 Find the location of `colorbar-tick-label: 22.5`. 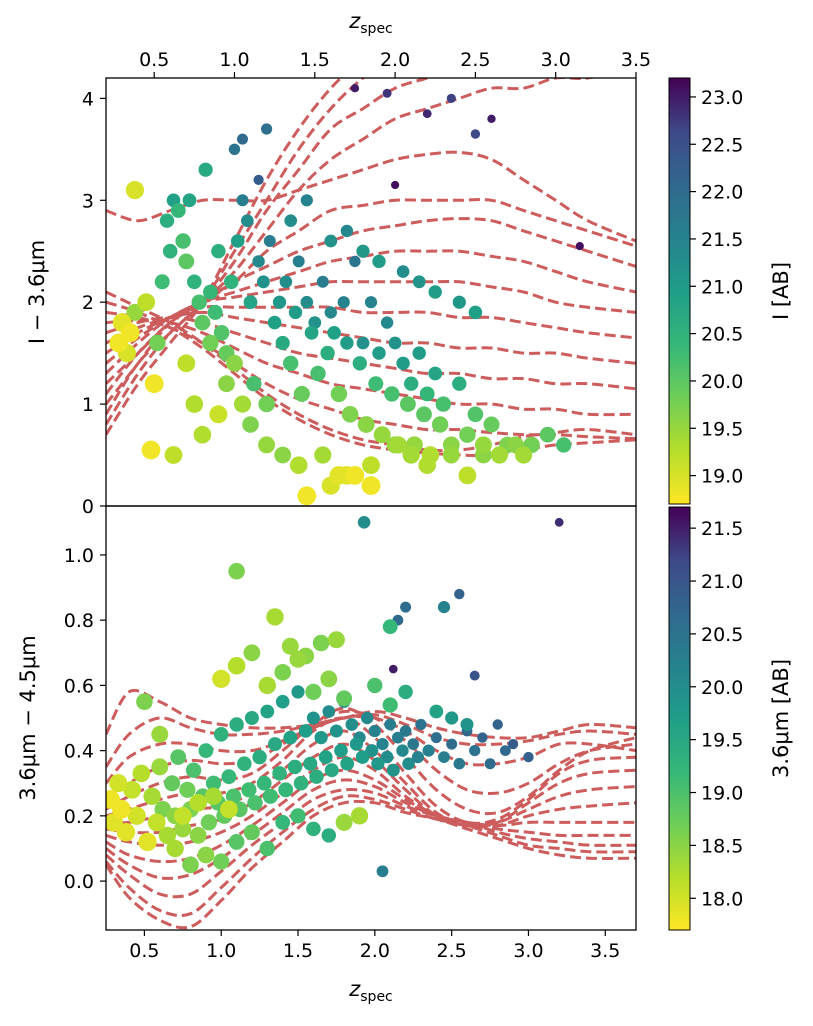

colorbar-tick-label: 22.5 is located at coordinates (722, 145).